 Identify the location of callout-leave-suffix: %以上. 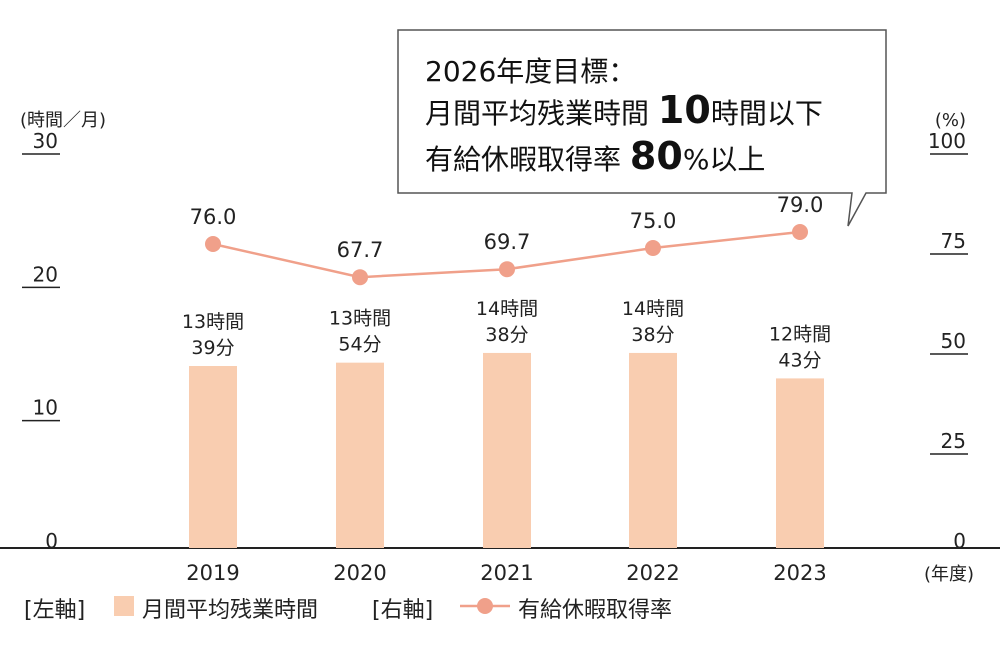
(724, 159).